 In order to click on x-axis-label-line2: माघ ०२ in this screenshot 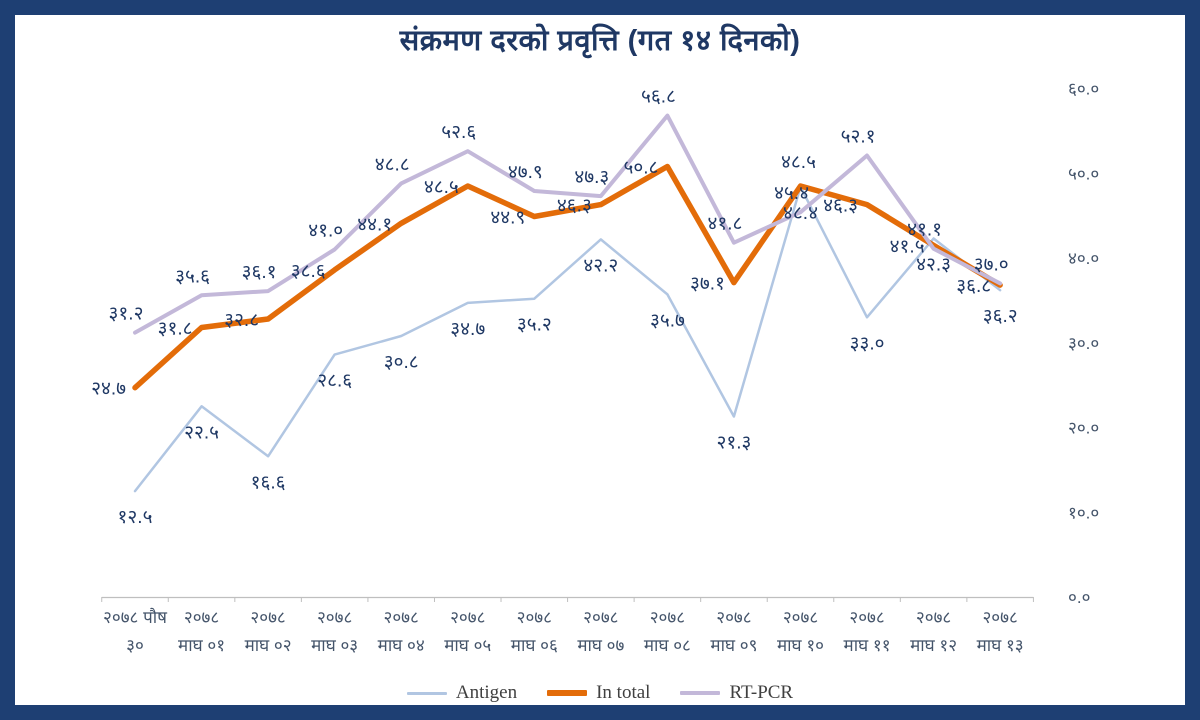, I will do `click(268, 645)`.